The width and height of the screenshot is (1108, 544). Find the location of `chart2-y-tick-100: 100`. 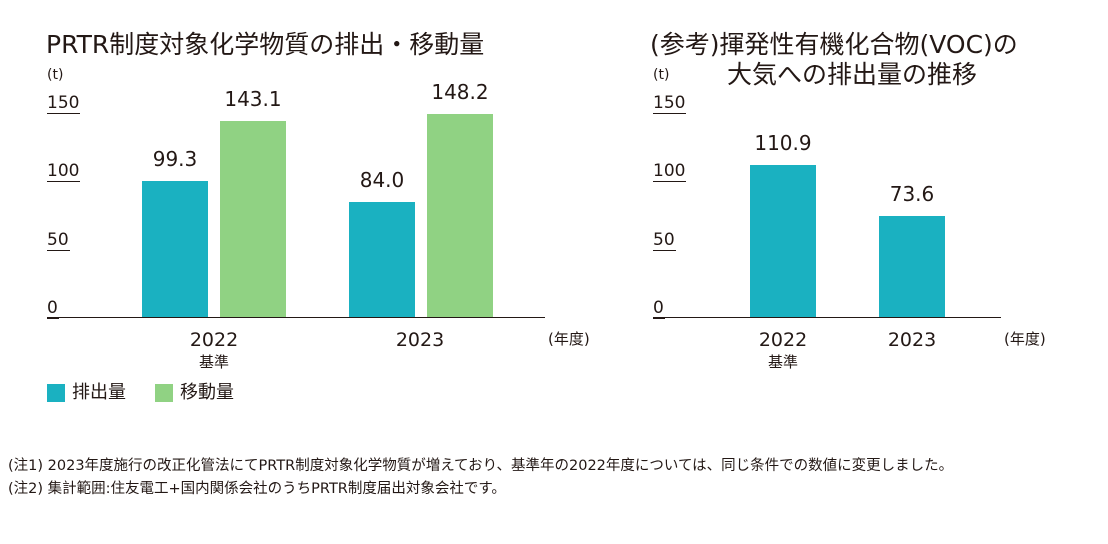

chart2-y-tick-100: 100 is located at coordinates (670, 171).